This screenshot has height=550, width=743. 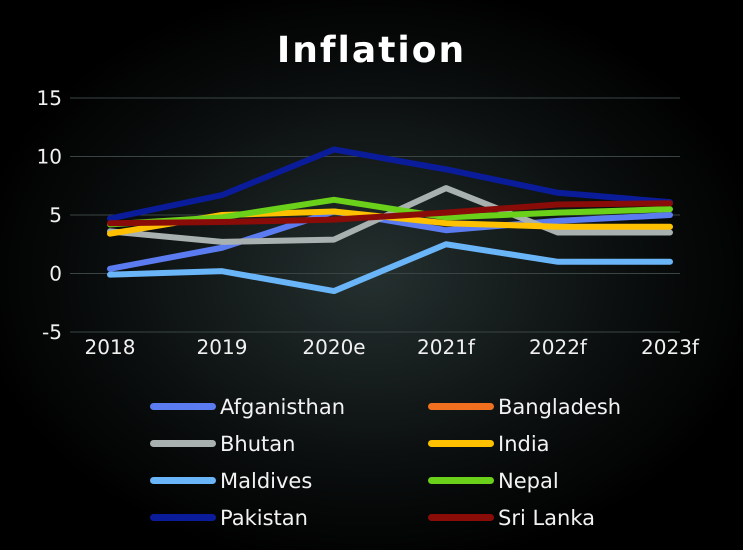 I want to click on y-tick-label: -5, so click(x=52, y=332).